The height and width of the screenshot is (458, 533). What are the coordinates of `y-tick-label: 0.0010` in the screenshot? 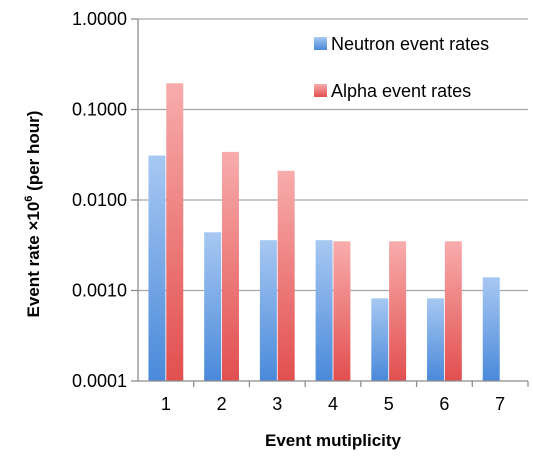 It's located at (99, 291).